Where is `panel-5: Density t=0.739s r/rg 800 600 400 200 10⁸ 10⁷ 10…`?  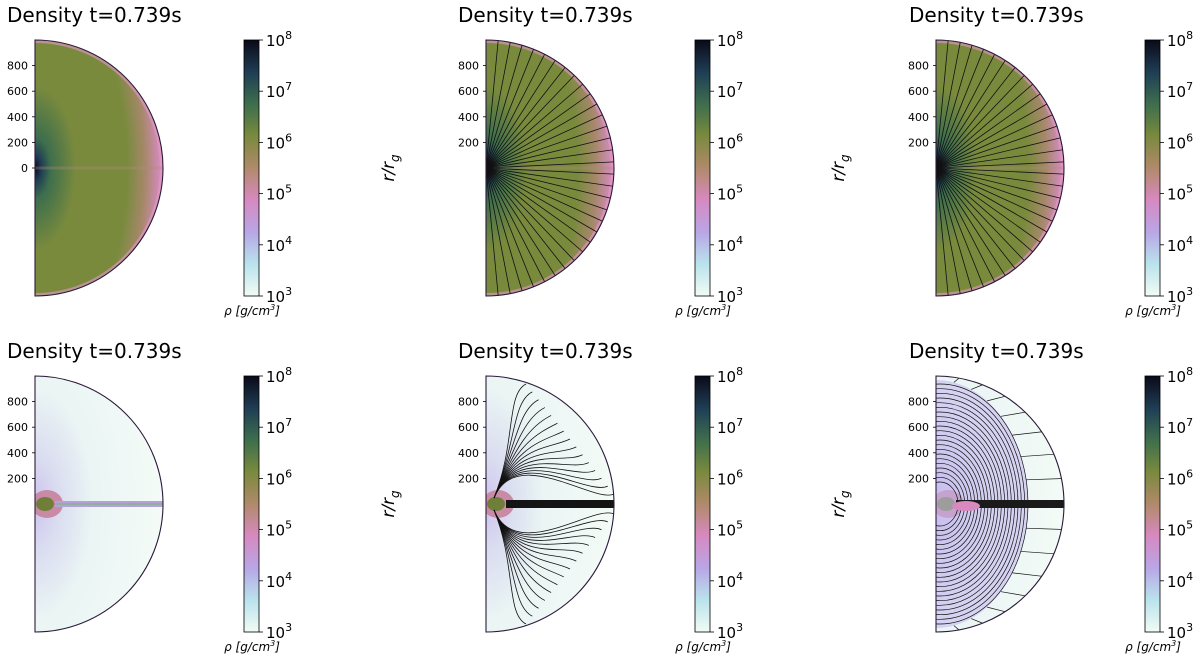
panel-5: Density t=0.739s r/rg 800 600 400 200 10⁸ 10⁷ 10… is located at coordinates (561, 496).